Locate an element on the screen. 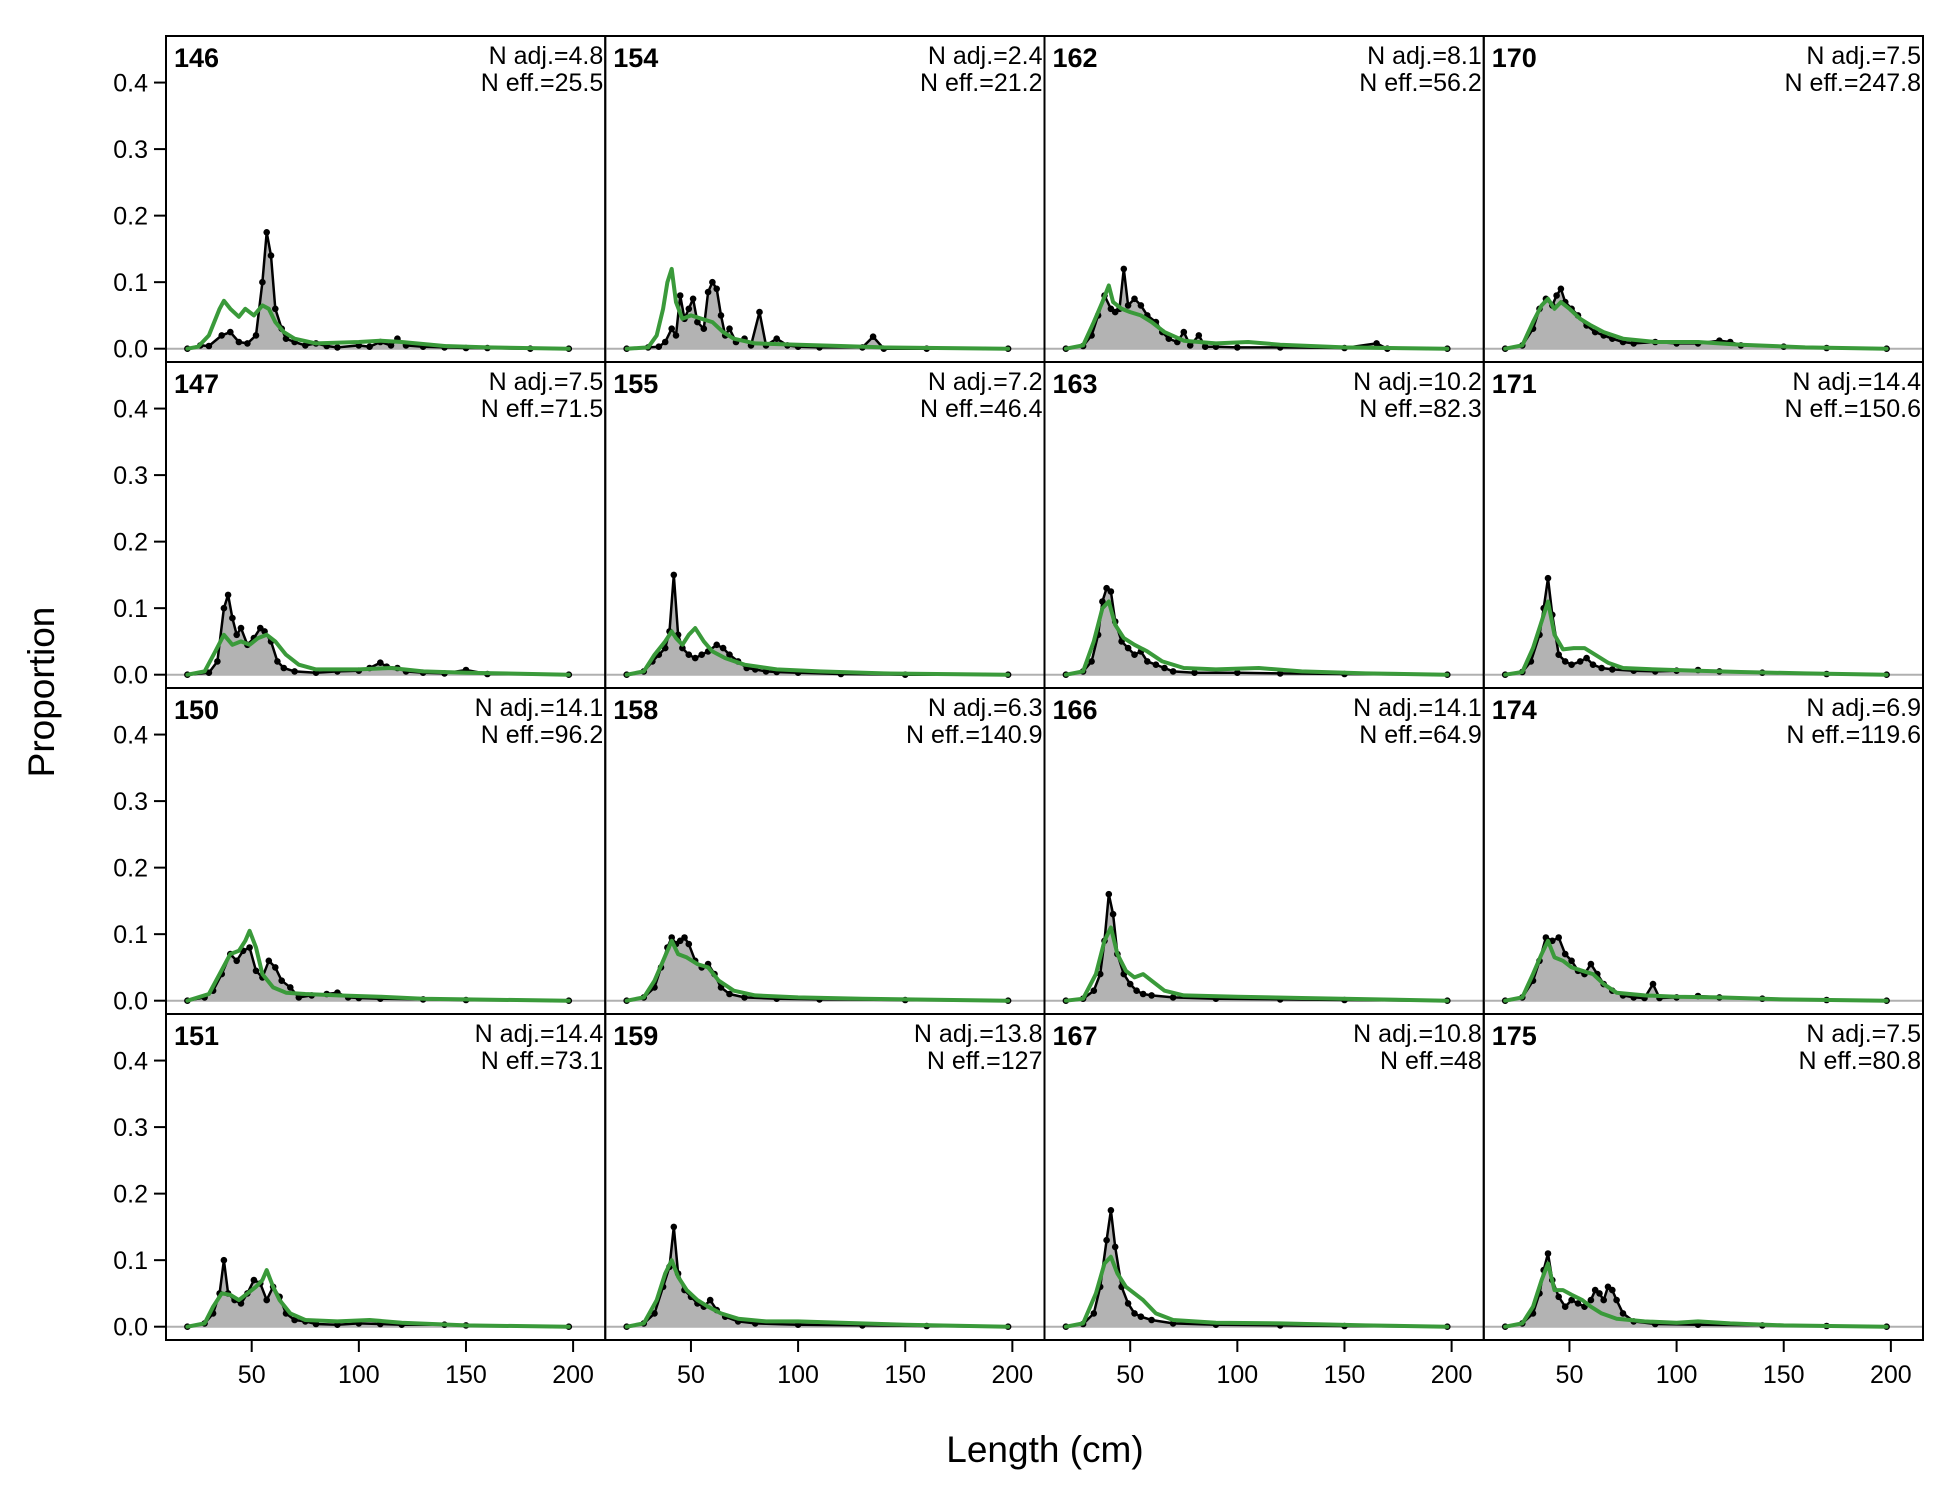 The width and height of the screenshot is (1950, 1500). panel-n-eff: N eff.=73.1 is located at coordinates (542, 1061).